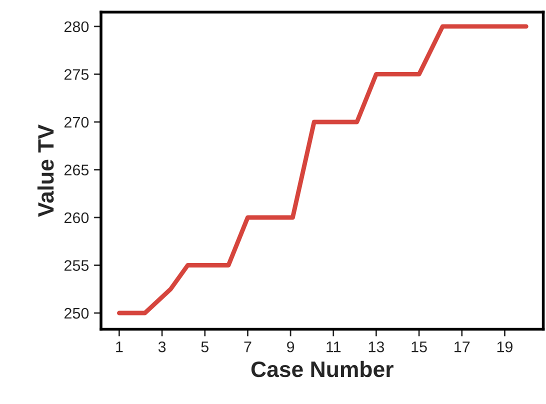 Image resolution: width=546 pixels, height=404 pixels. Describe the element at coordinates (76, 74) in the screenshot. I see `y-tick-label: 275` at that location.